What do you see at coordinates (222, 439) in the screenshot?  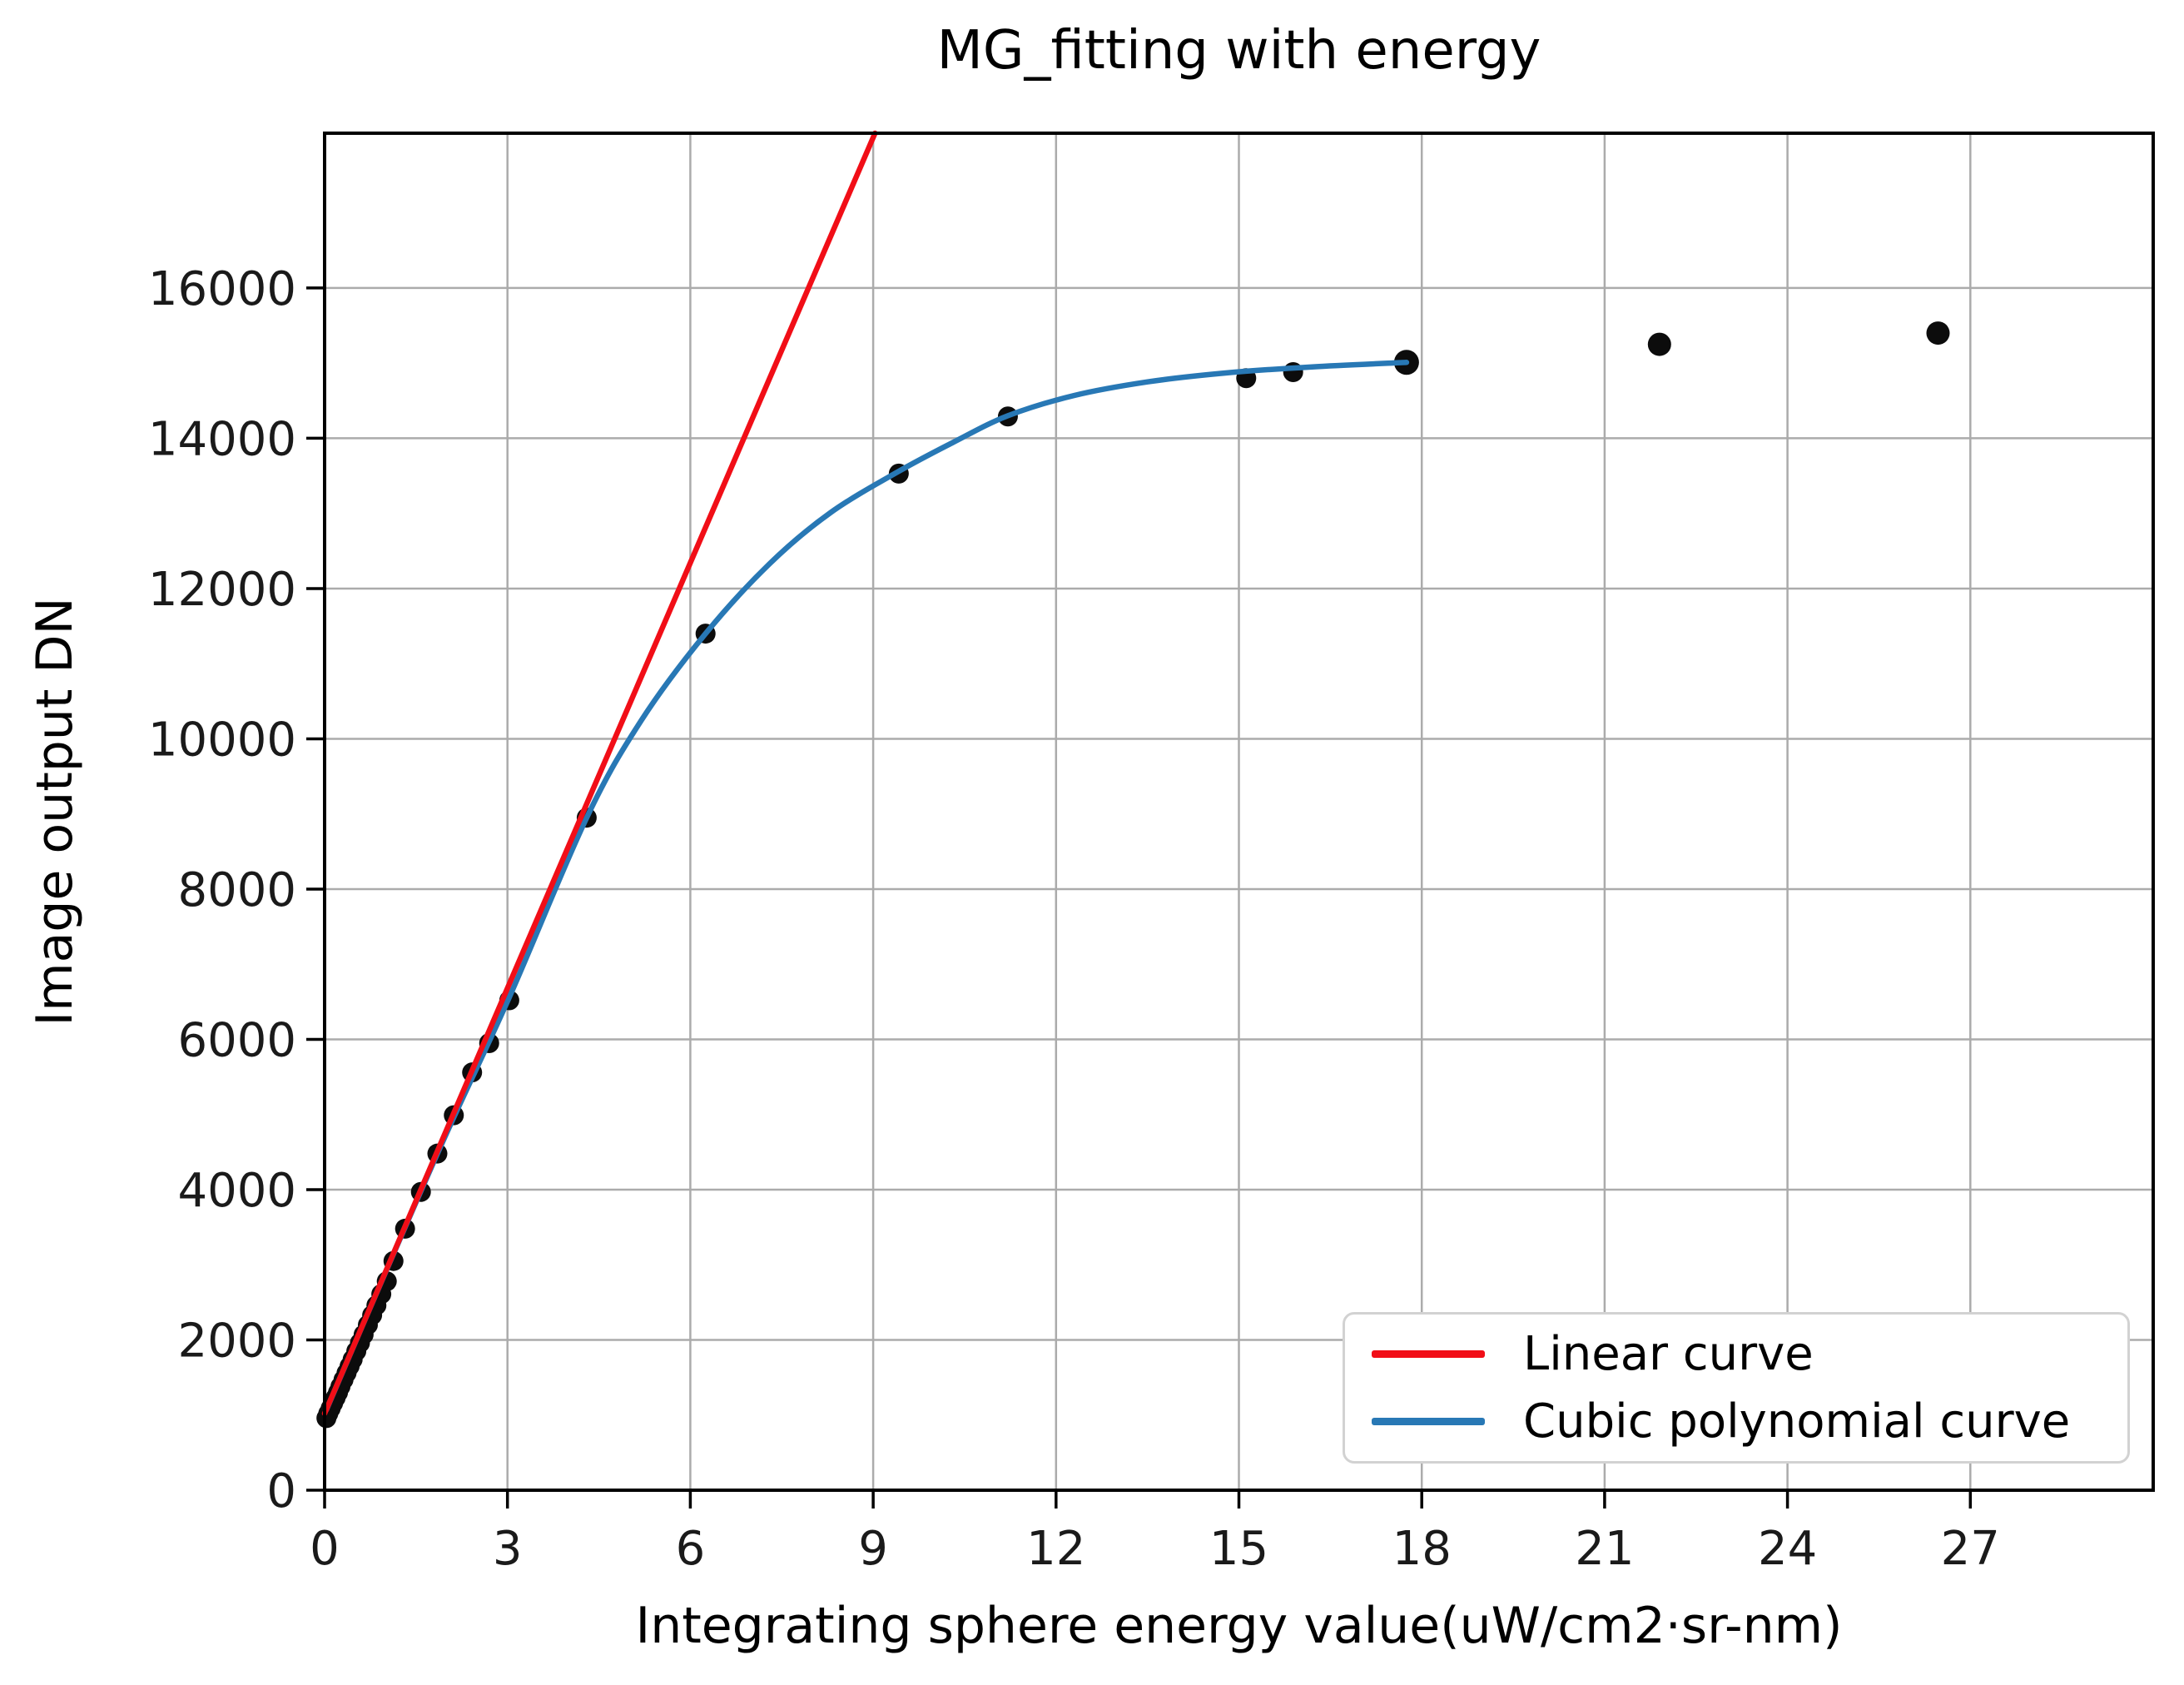 I see `y-tick-label: 14000` at bounding box center [222, 439].